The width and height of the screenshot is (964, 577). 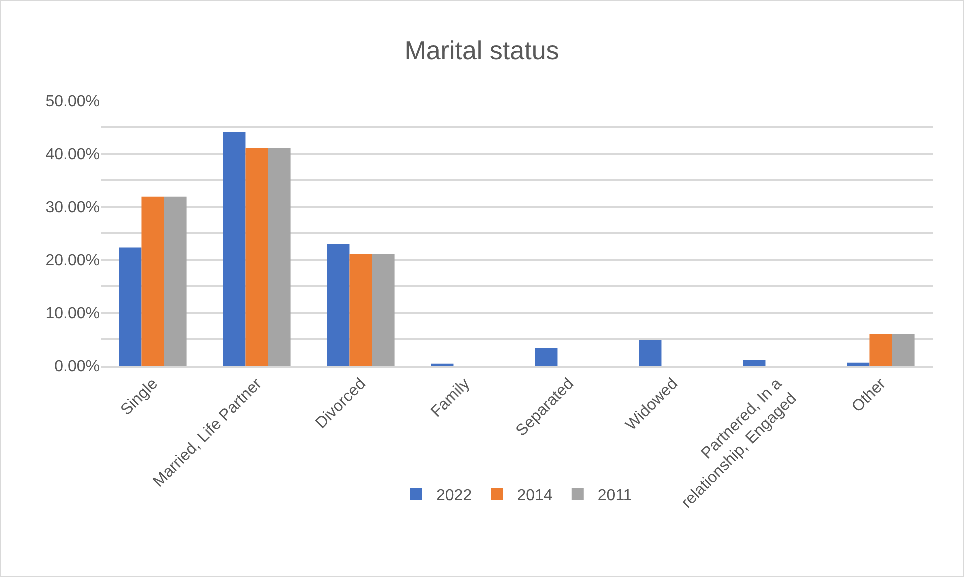 I want to click on y-tick-label: 0.00%, so click(x=77, y=367).